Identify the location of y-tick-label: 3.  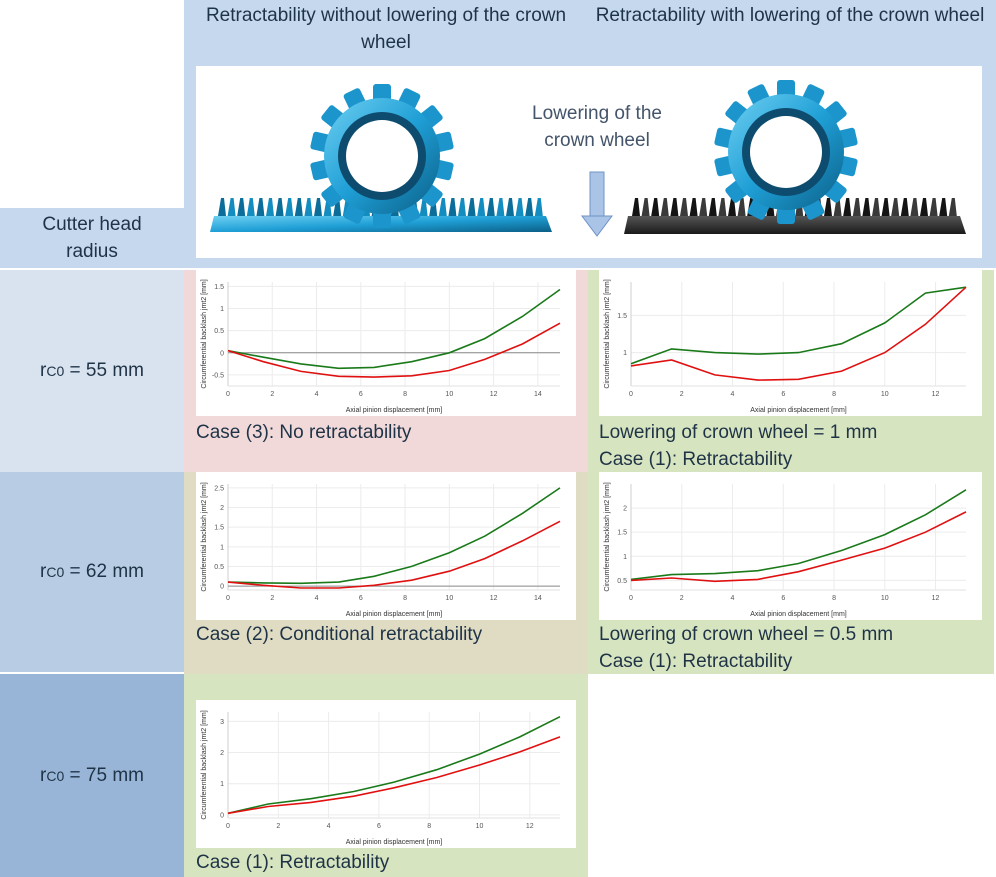
(222, 722).